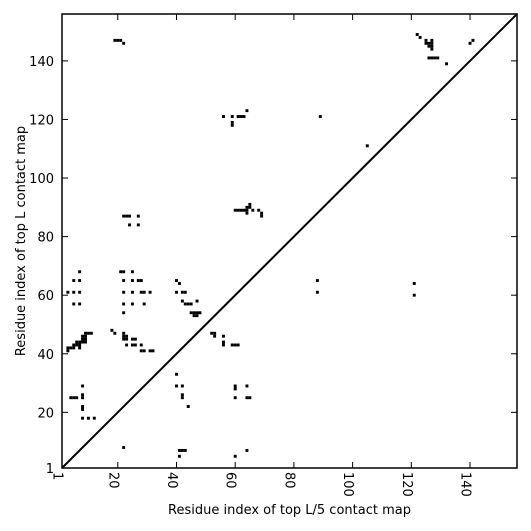  What do you see at coordinates (230, 480) in the screenshot?
I see `x-tick-label: 60` at bounding box center [230, 480].